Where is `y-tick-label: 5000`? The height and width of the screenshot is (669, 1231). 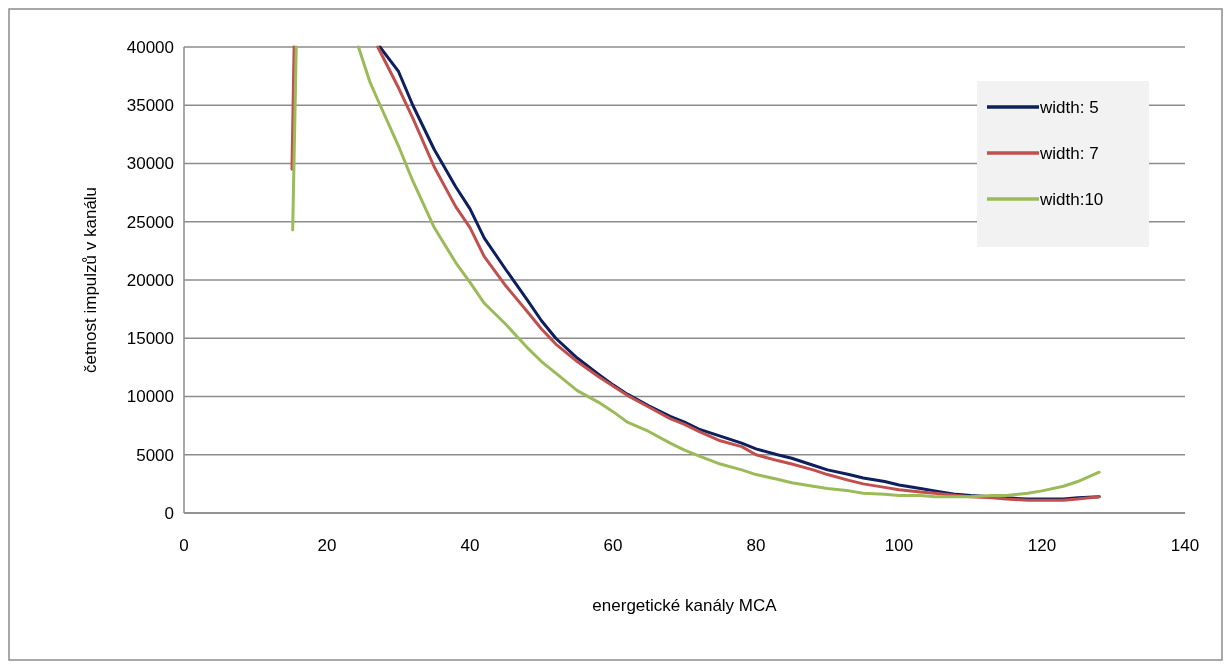 y-tick-label: 5000 is located at coordinates (155, 455).